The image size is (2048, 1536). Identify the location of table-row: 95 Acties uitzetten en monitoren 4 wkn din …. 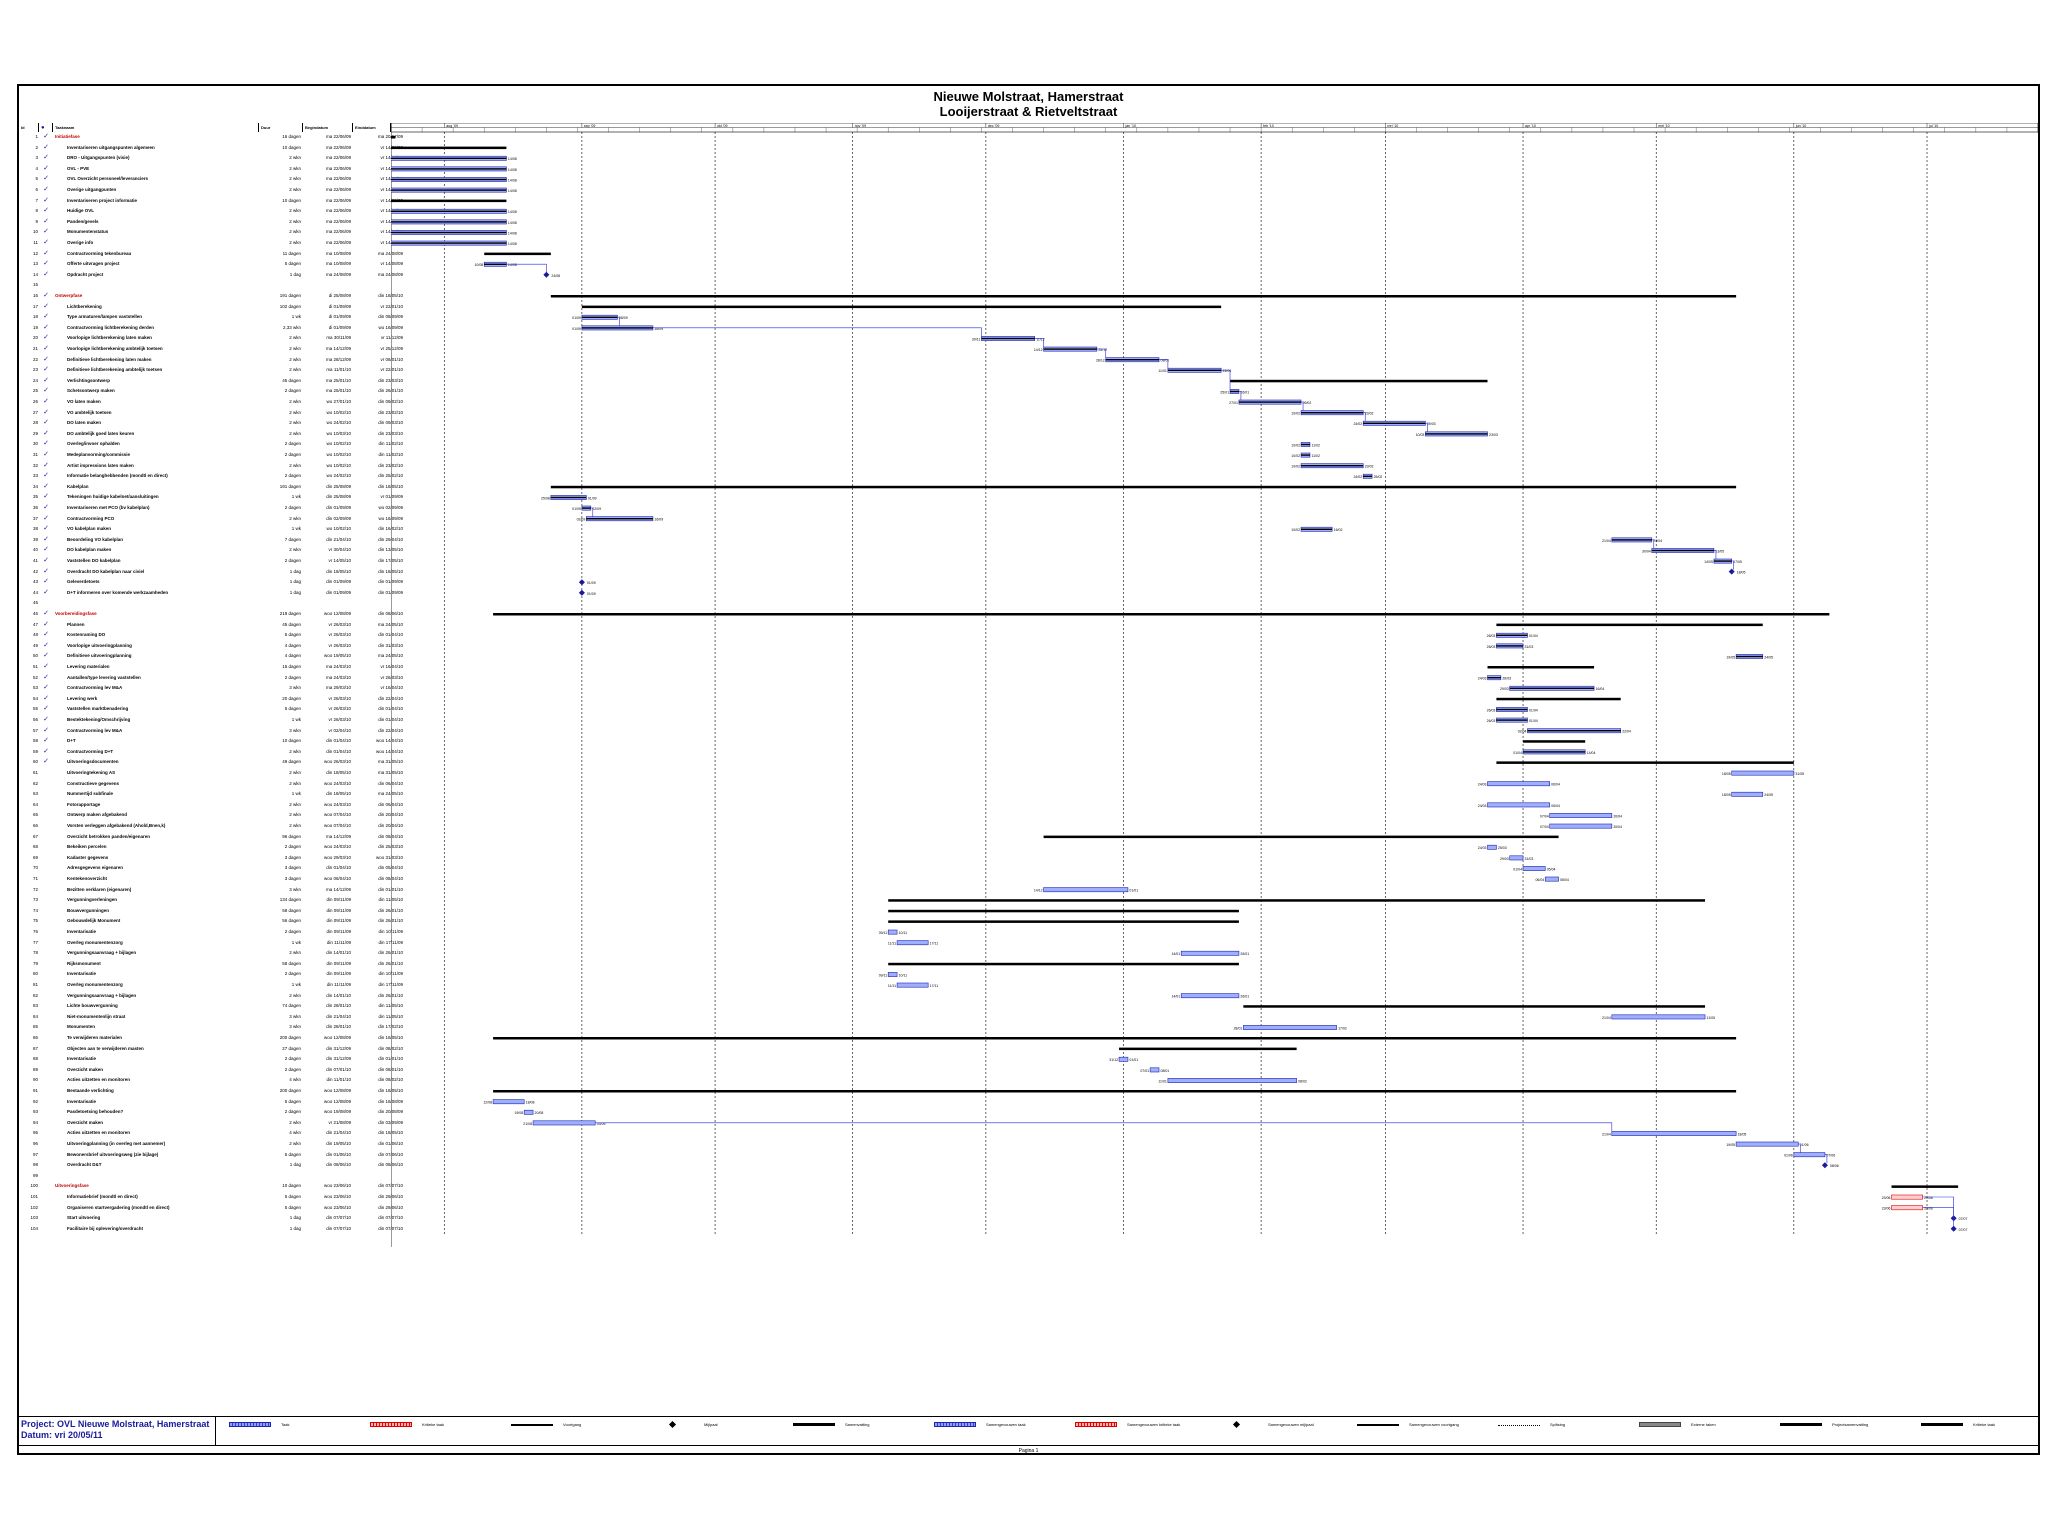
(211, 1133).